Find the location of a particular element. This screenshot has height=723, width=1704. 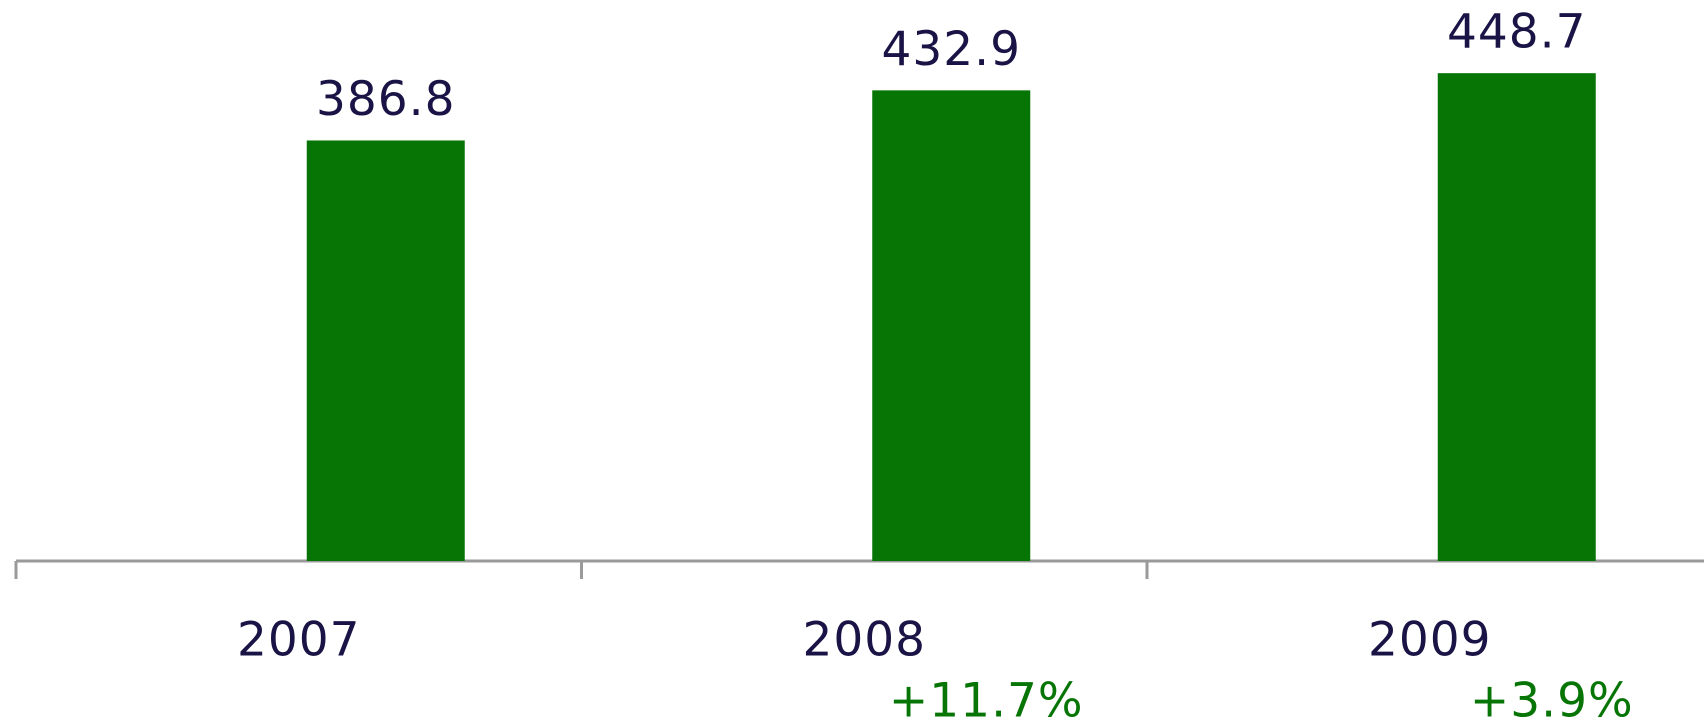

growth-label: +3.9% is located at coordinates (1552, 698).